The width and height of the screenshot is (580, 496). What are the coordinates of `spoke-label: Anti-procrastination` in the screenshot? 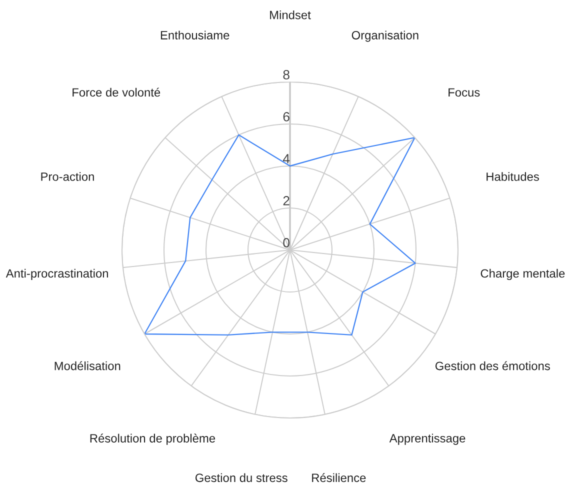 It's located at (57, 274).